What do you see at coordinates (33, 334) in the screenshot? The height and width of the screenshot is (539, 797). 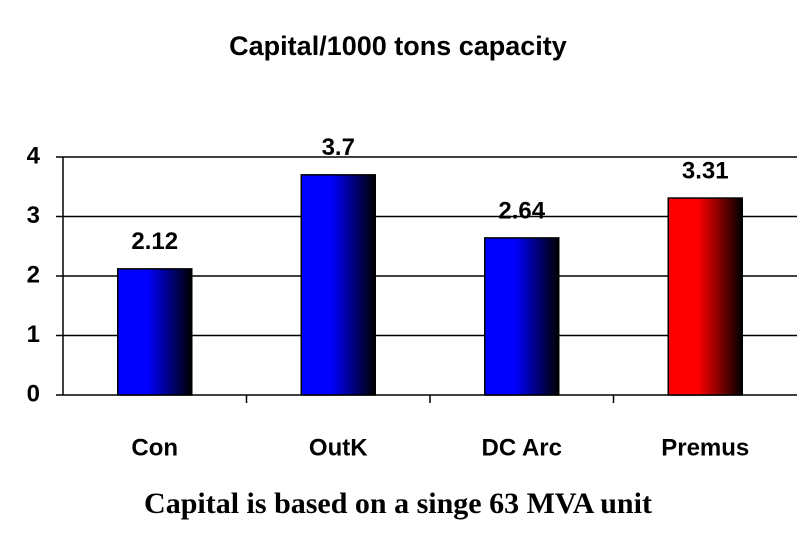 I see `y-tick-label: 1` at bounding box center [33, 334].